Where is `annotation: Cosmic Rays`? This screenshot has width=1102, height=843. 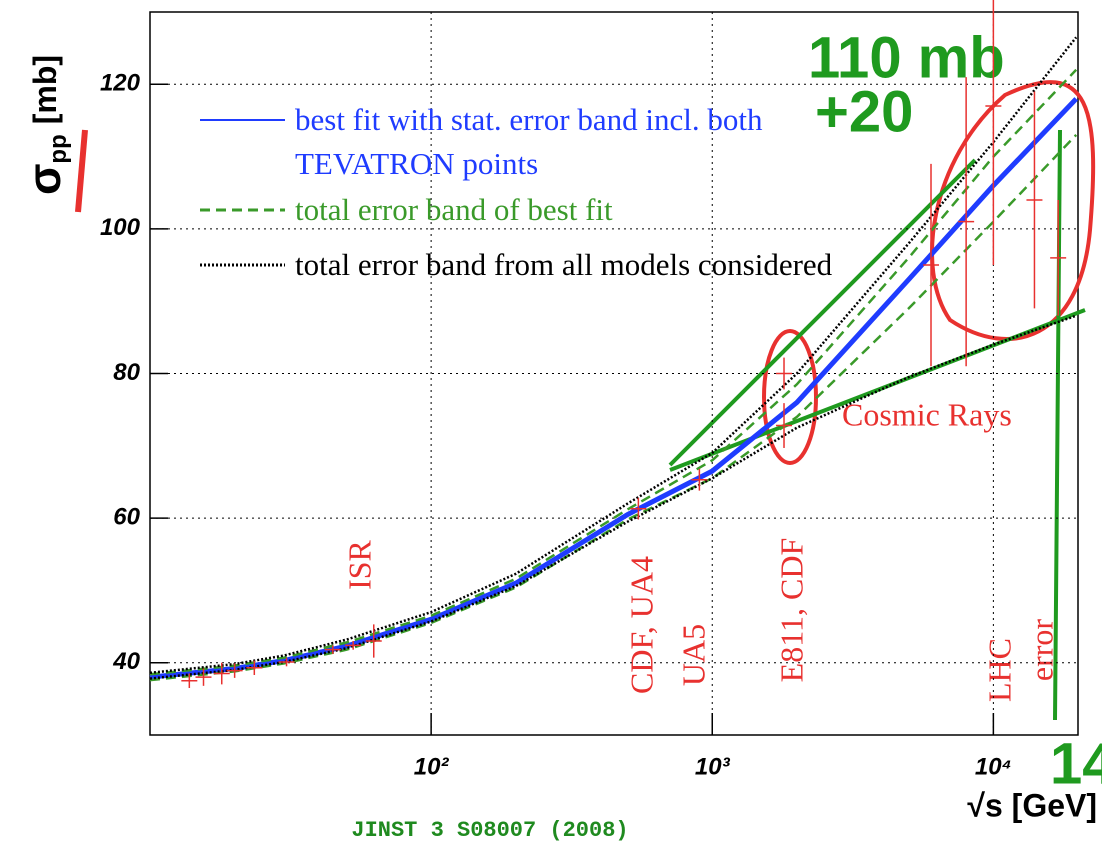
annotation: Cosmic Rays is located at coordinates (927, 414).